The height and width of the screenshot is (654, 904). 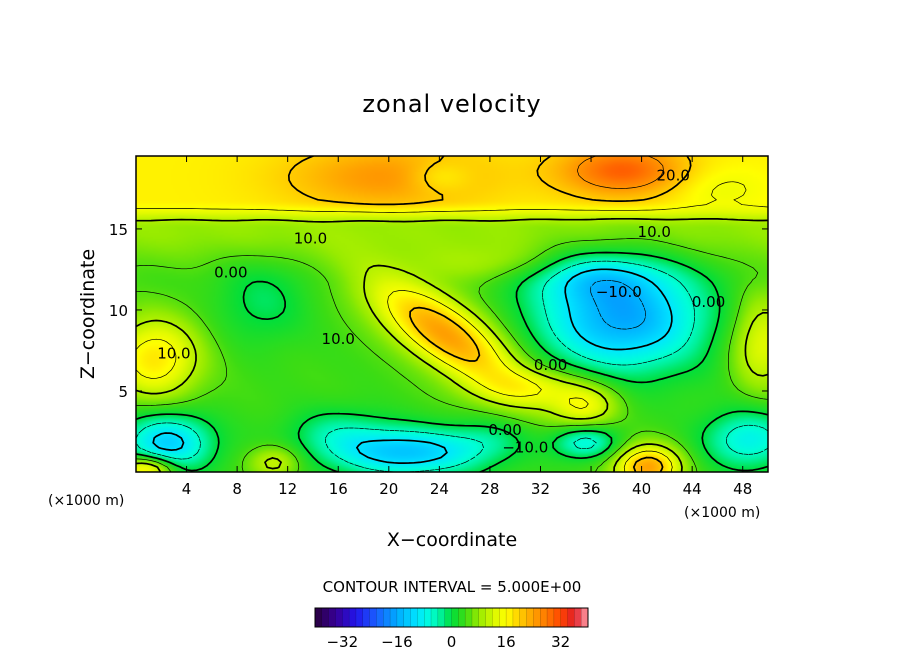 I want to click on x-unit-label-right: (×1000 m), so click(x=722, y=513).